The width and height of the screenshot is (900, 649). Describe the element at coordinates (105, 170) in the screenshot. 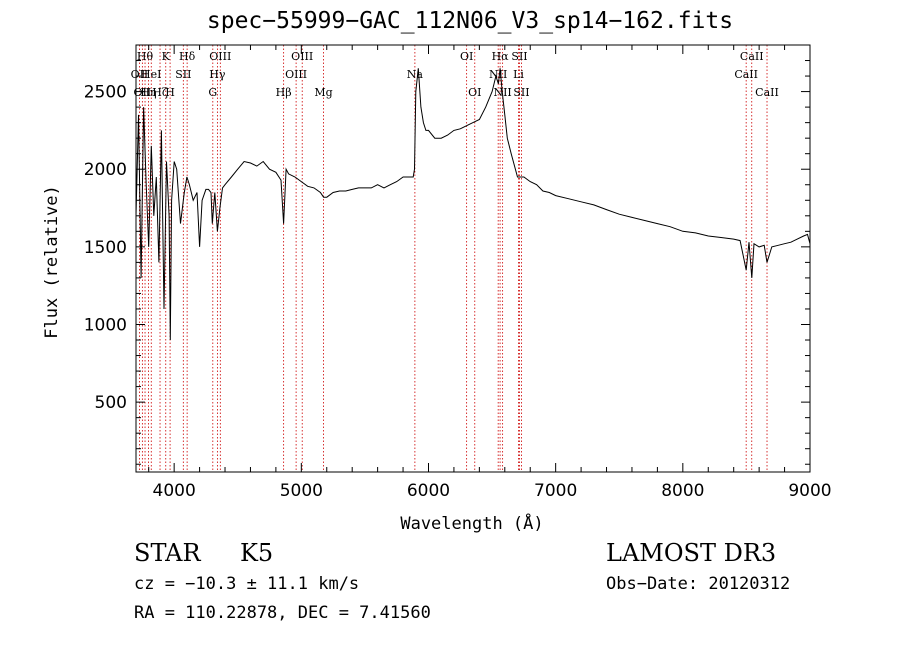

I see `y-tick-label: 2000` at that location.